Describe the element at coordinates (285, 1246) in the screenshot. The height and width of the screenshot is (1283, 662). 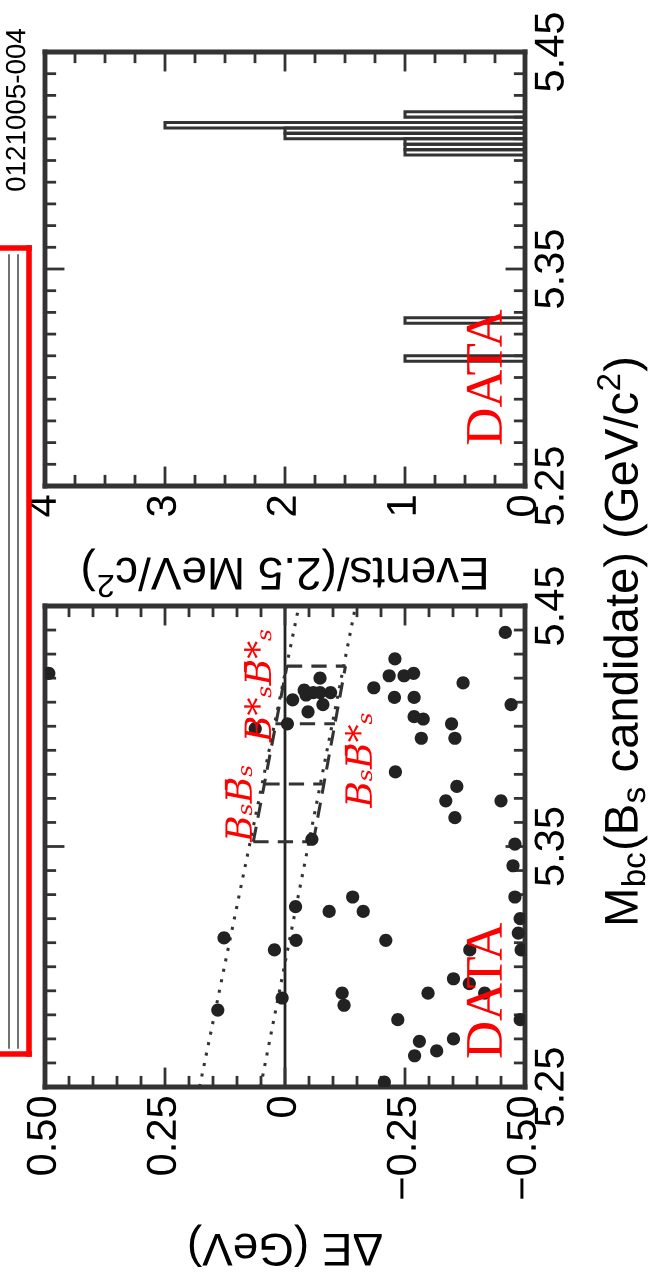
I see `x-axis-title: ΔE (GeV)` at that location.